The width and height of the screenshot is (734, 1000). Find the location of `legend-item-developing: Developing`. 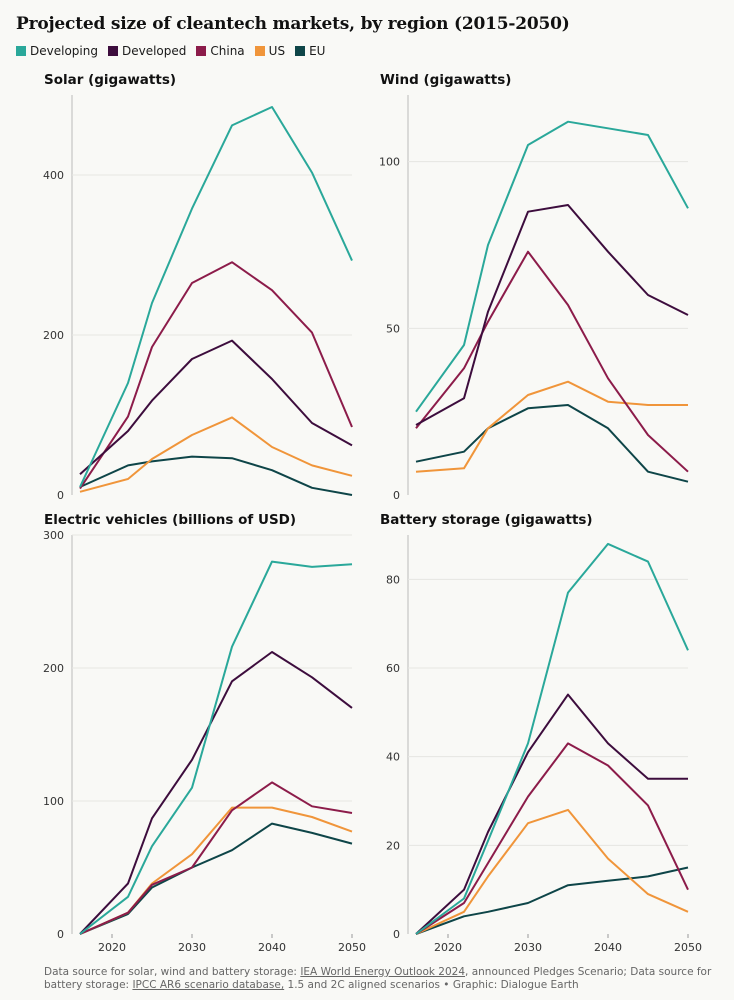

legend-item-developing: Developing is located at coordinates (57, 51).